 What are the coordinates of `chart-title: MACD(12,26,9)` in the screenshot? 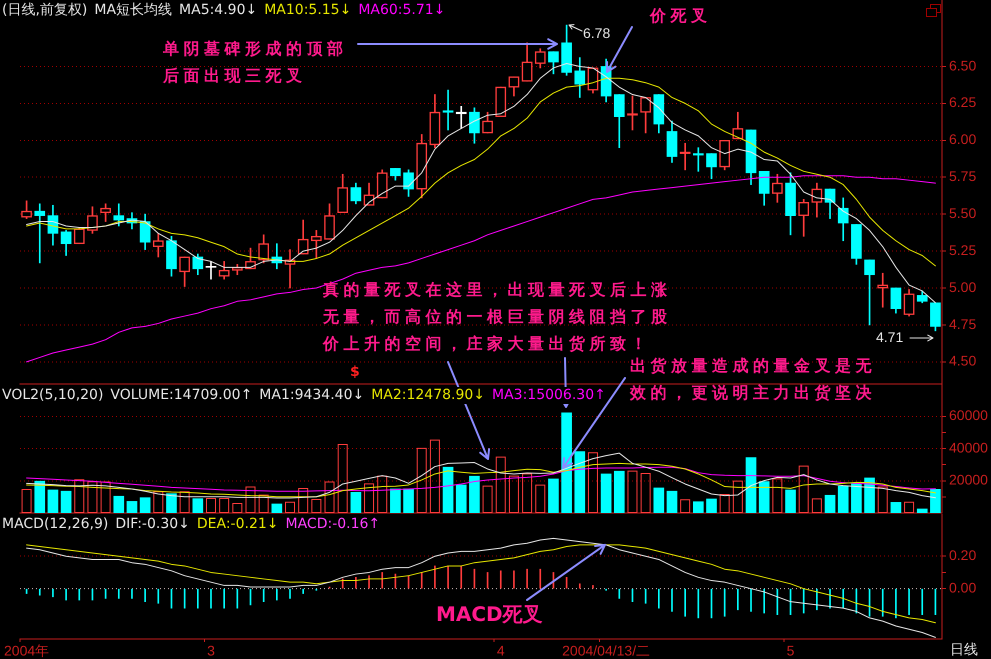 It's located at (55, 524).